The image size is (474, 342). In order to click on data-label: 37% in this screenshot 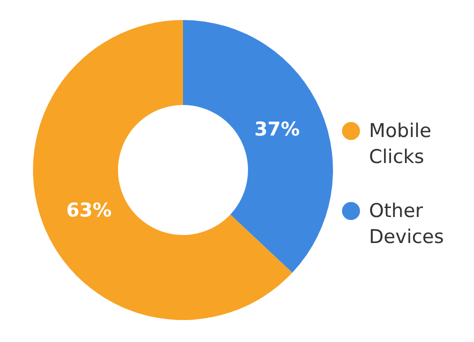, I will do `click(277, 129)`.